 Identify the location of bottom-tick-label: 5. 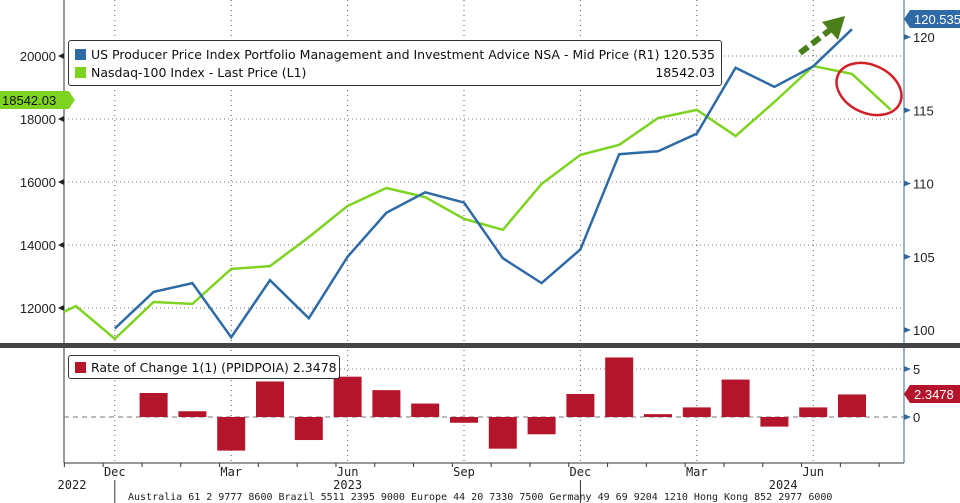
(916, 369).